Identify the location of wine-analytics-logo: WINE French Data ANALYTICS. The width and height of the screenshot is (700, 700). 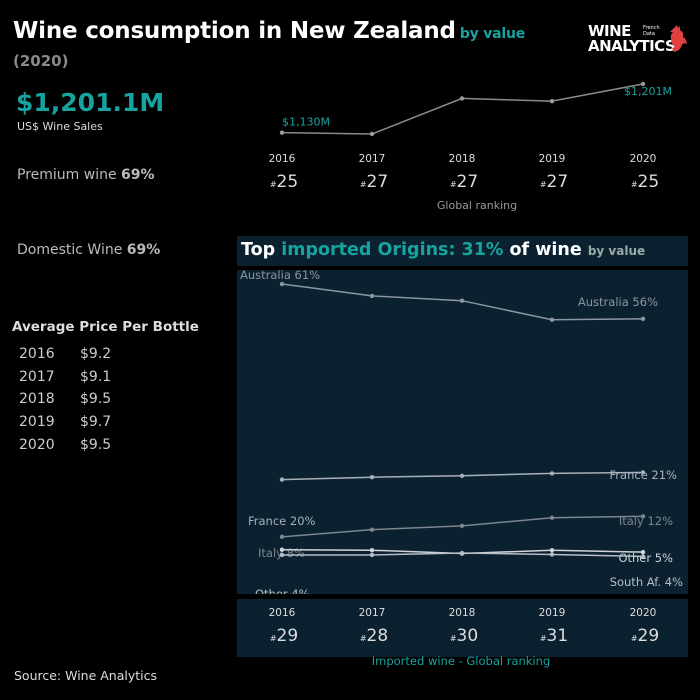
(638, 39).